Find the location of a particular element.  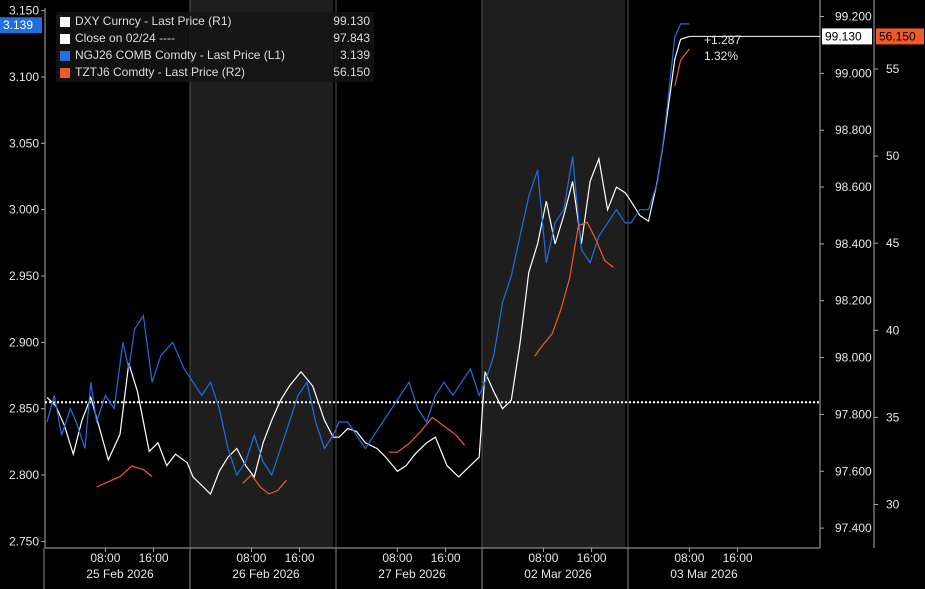

tztj6-last-badge-bg is located at coordinates (900, 36).